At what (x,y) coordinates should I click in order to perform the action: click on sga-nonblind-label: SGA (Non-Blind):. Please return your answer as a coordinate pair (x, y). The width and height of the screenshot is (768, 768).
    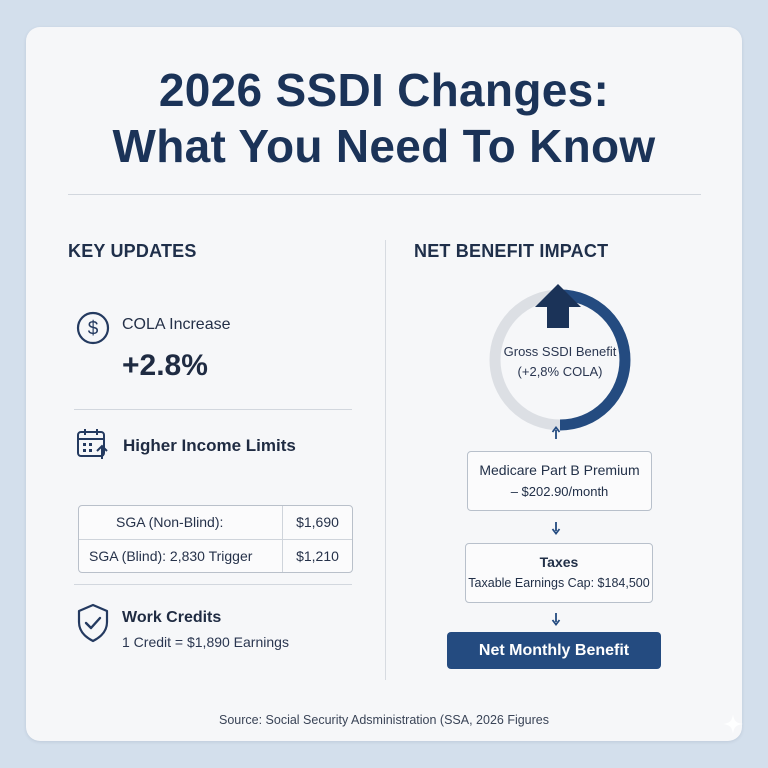
    Looking at the image, I should click on (170, 522).